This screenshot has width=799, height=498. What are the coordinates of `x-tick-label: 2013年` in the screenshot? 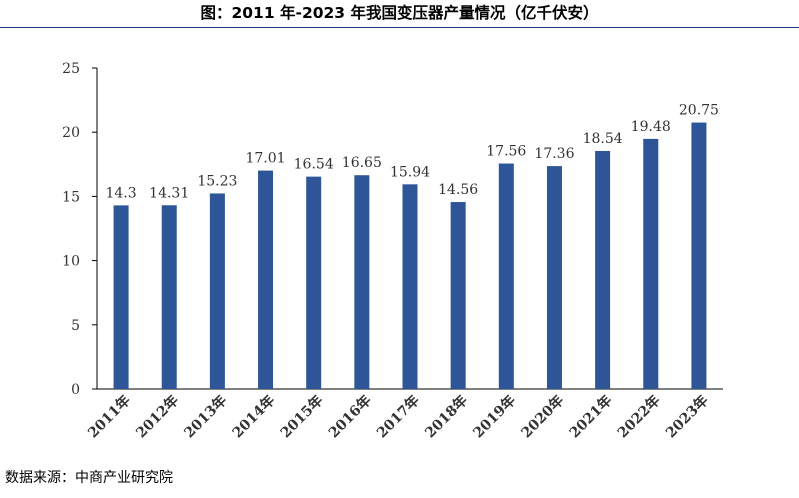 It's located at (205, 416).